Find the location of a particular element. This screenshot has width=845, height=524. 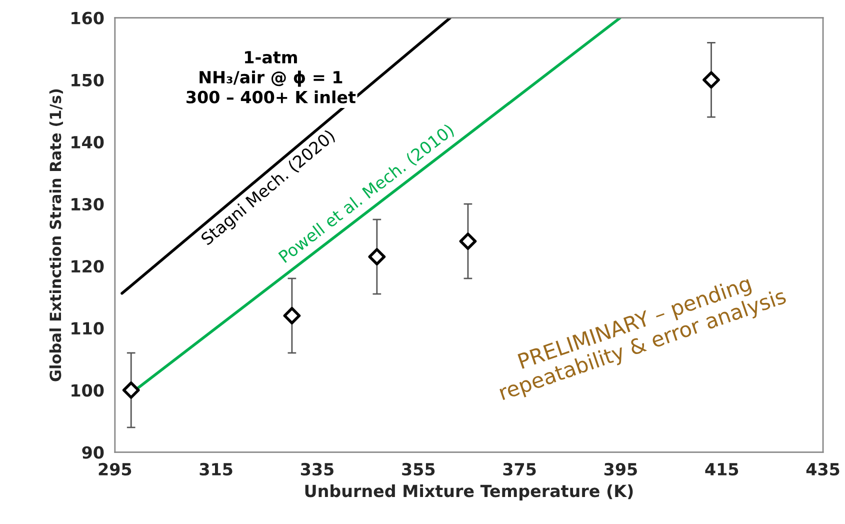

x-tick-label: 295 is located at coordinates (115, 469).